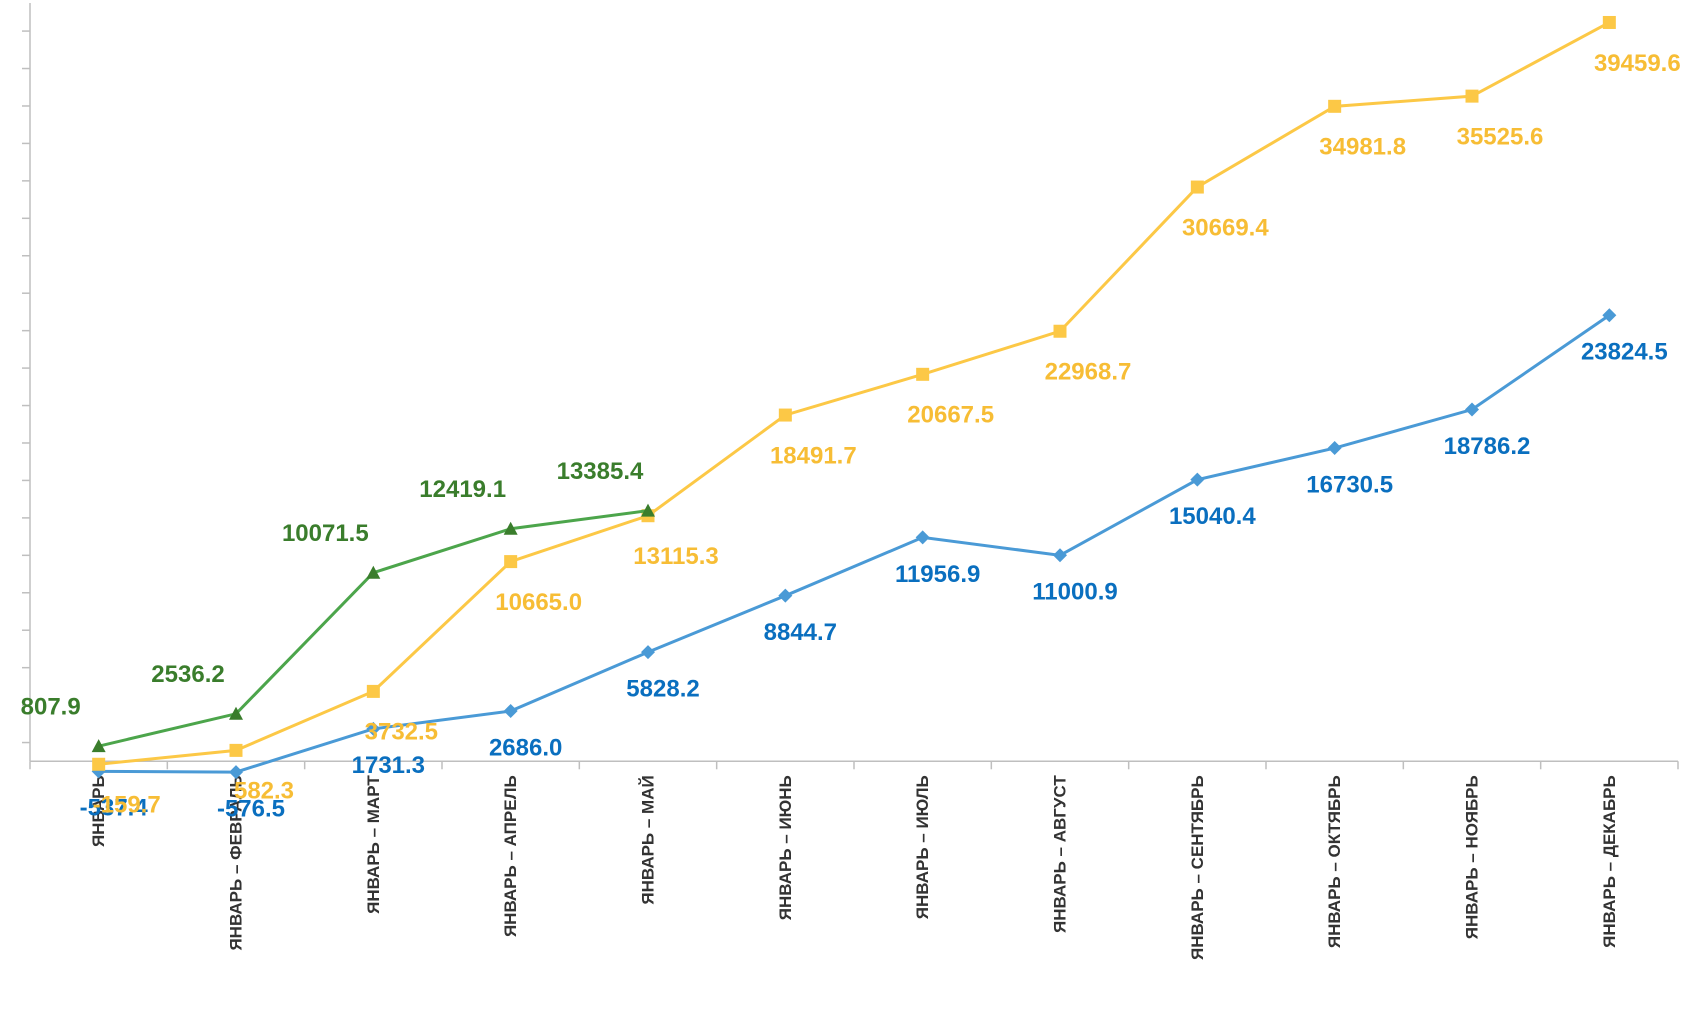  Describe the element at coordinates (662, 689) in the screenshot. I see `data-label: 5828.2` at that location.